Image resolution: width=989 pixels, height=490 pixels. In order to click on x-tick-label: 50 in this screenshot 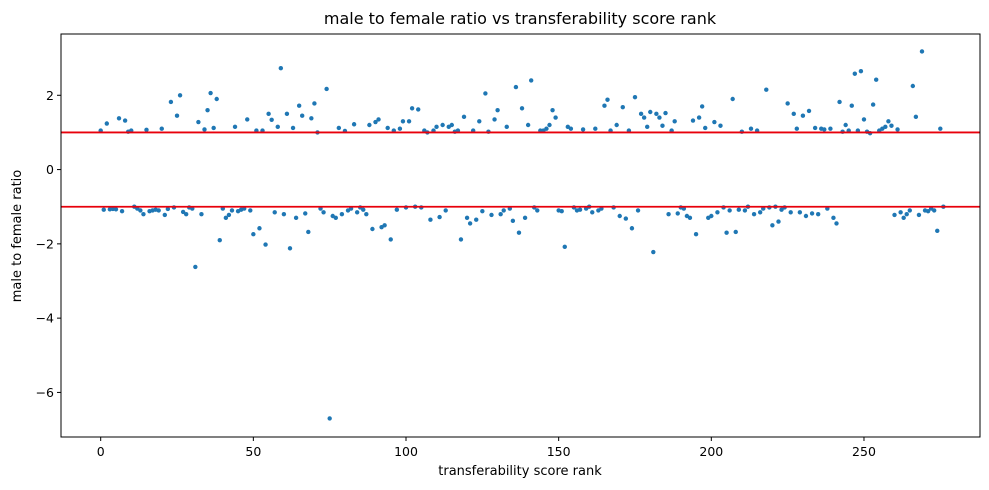, I will do `click(253, 451)`.